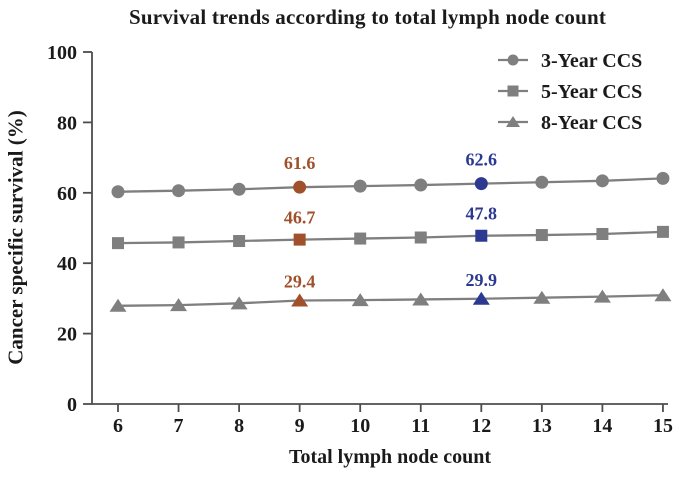  What do you see at coordinates (118, 243) in the screenshot?
I see `marker-square-5-year-ccs-x6` at bounding box center [118, 243].